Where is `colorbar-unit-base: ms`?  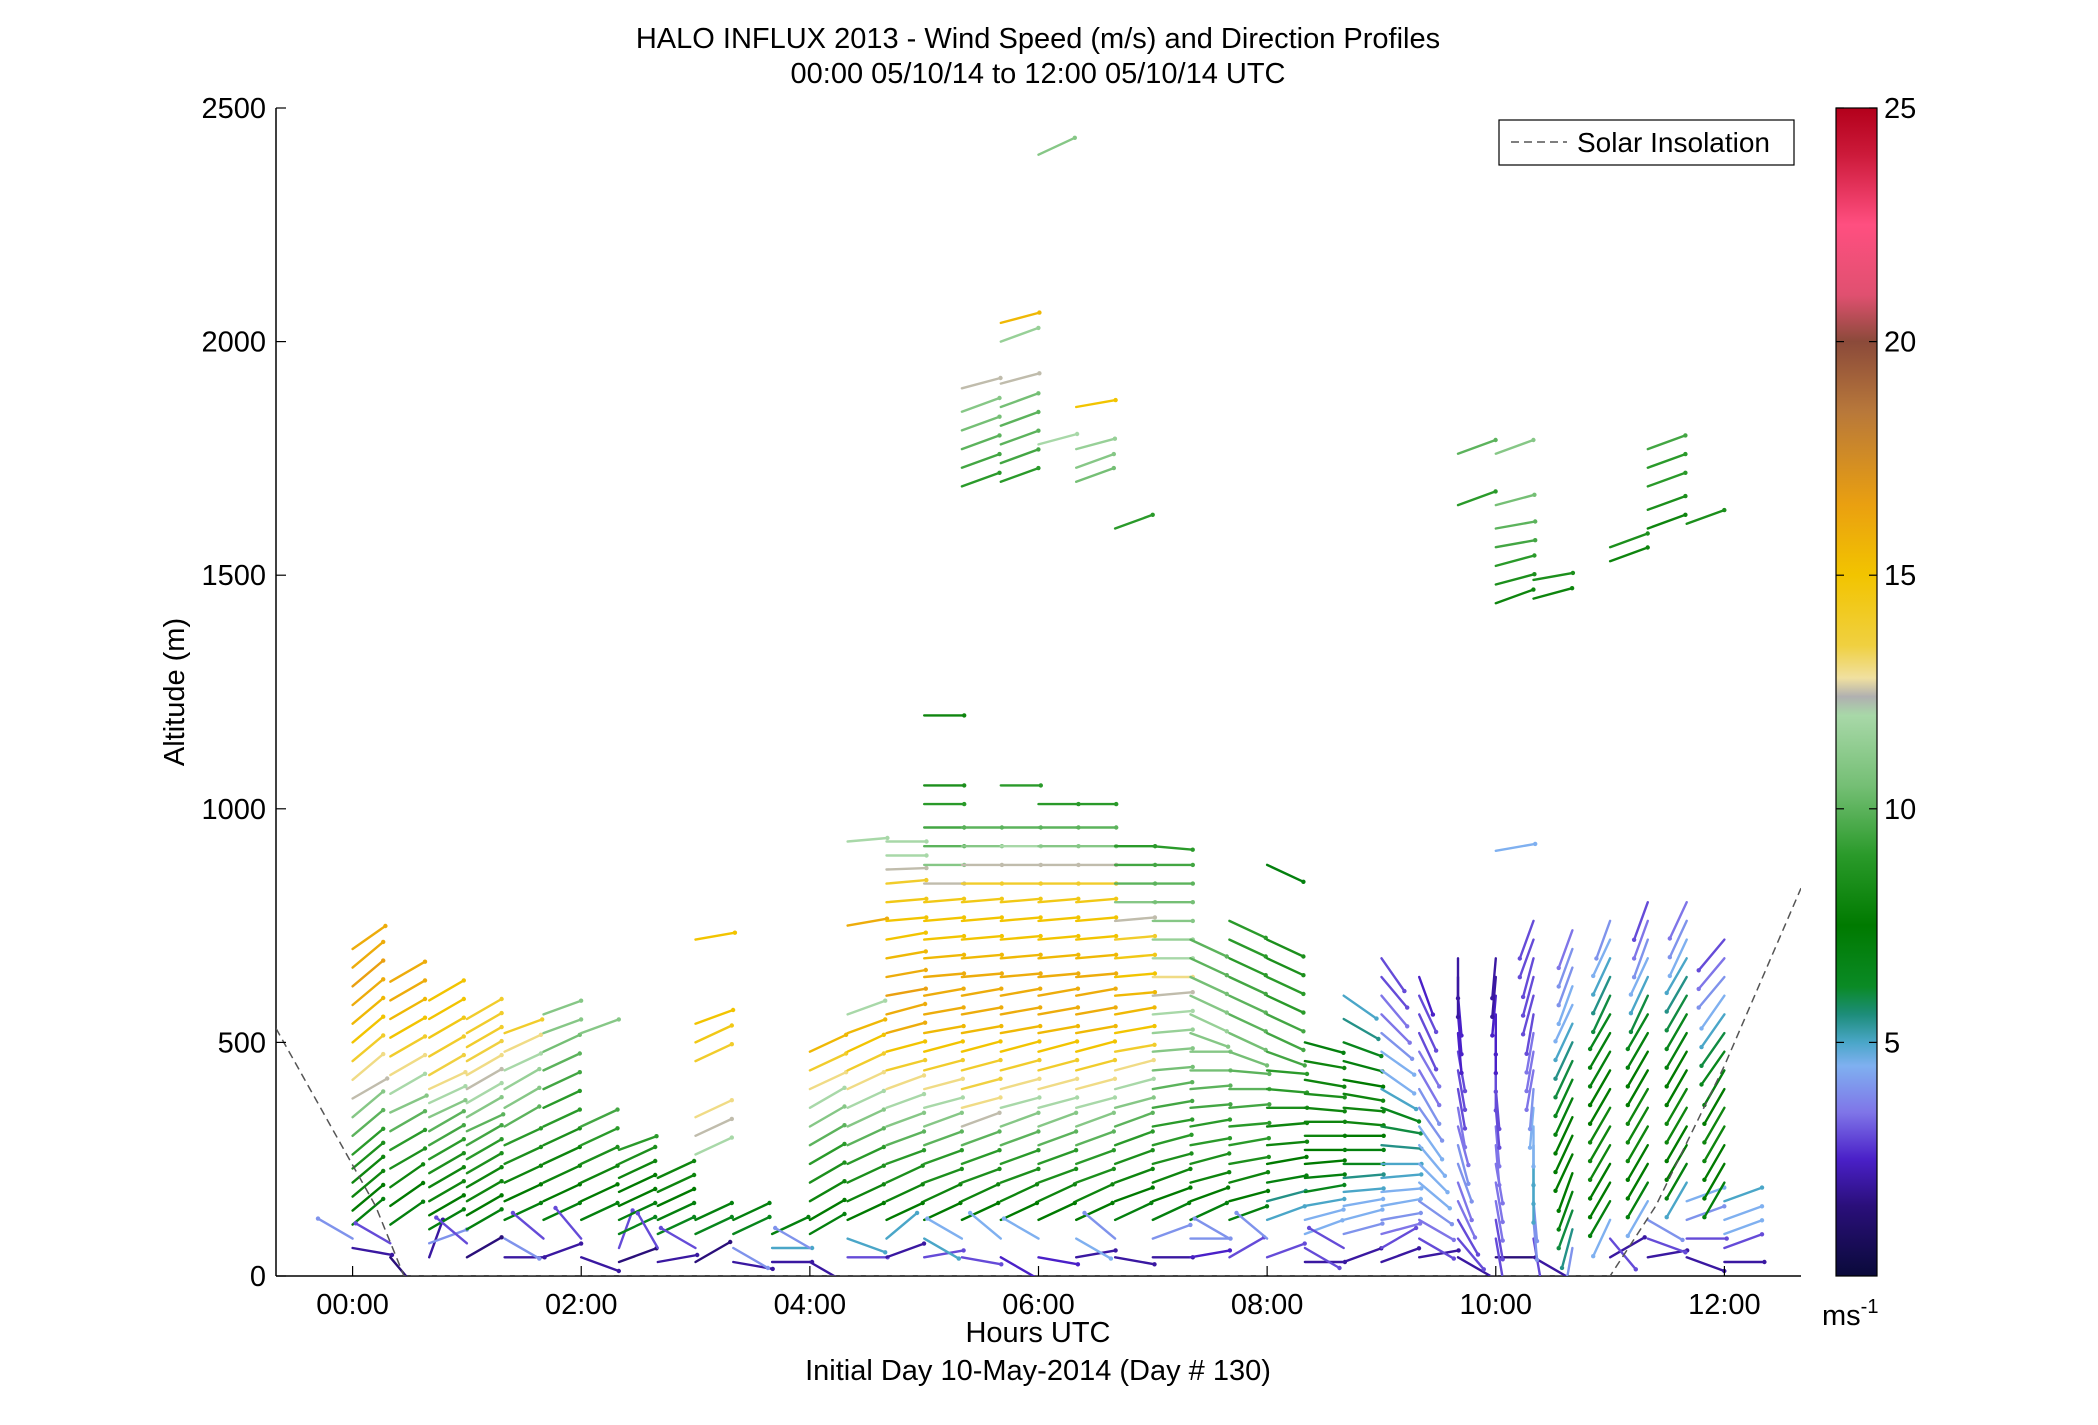 colorbar-unit-base: ms is located at coordinates (1841, 1316).